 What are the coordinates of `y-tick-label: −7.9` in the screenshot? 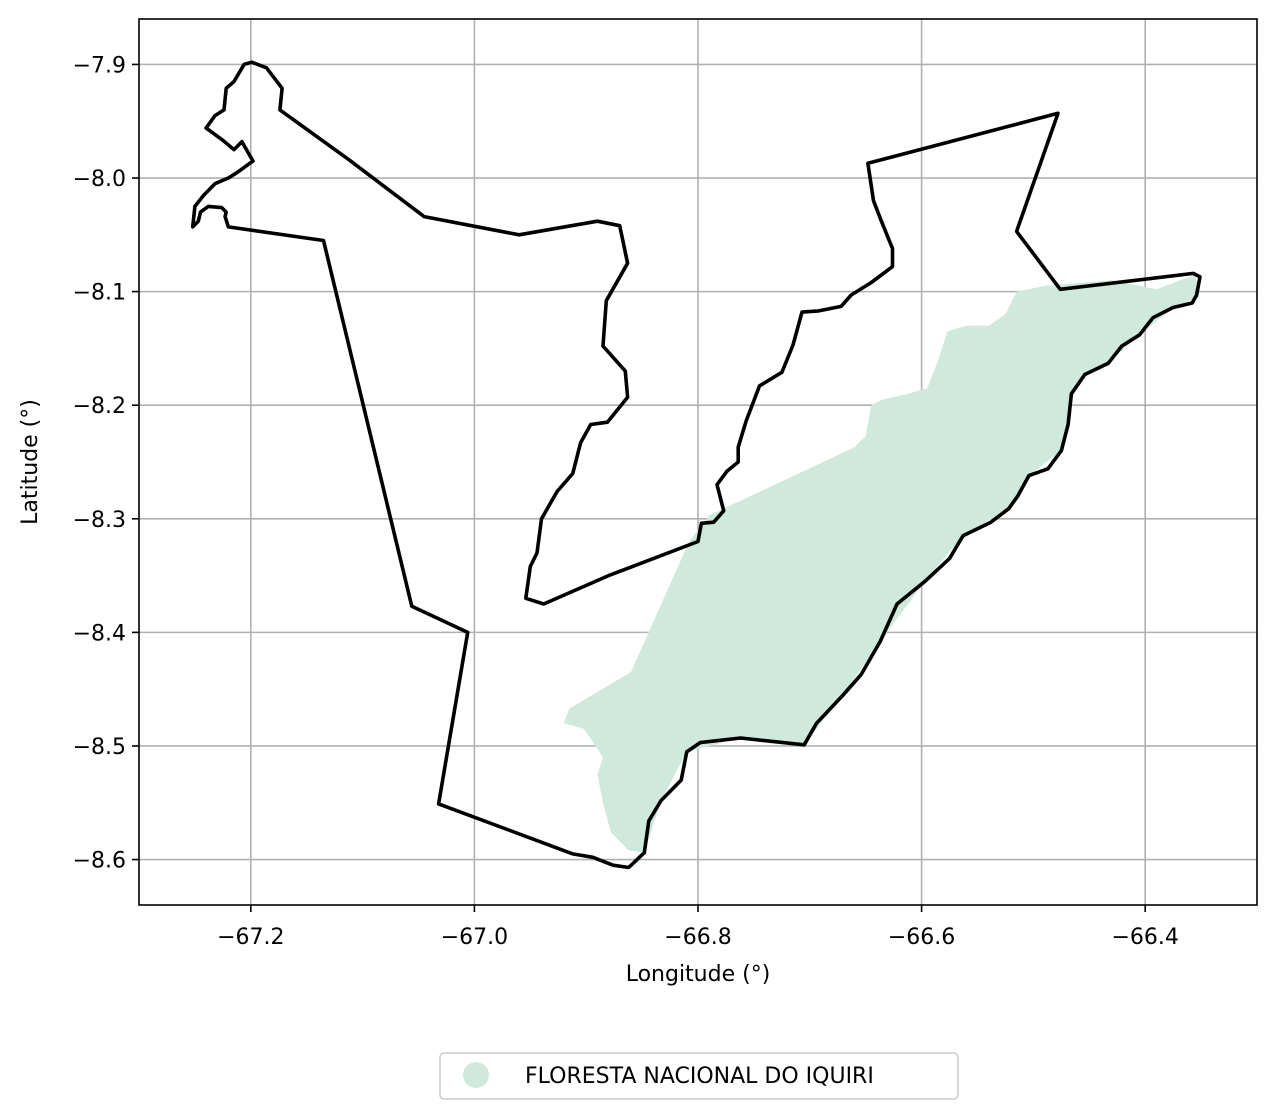 It's located at (99, 65).